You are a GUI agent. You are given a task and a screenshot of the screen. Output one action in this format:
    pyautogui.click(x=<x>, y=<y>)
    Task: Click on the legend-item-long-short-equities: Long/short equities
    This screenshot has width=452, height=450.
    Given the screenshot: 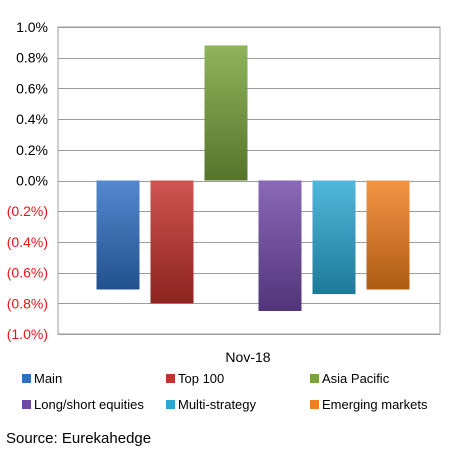 What is the action you would take?
    pyautogui.click(x=83, y=404)
    